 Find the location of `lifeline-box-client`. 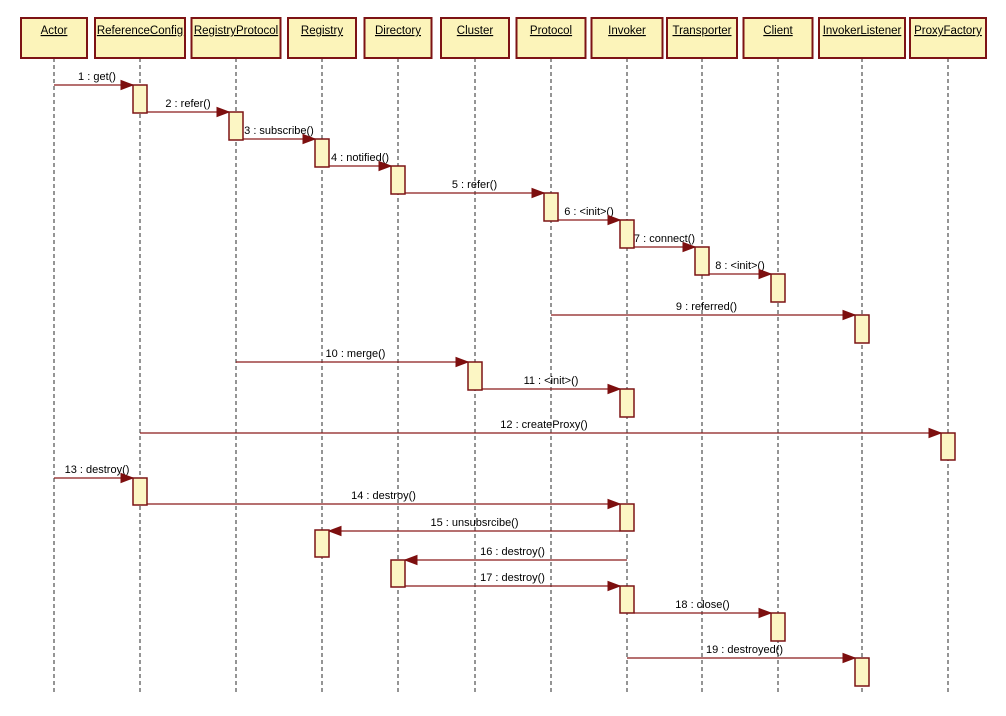

lifeline-box-client is located at coordinates (778, 38).